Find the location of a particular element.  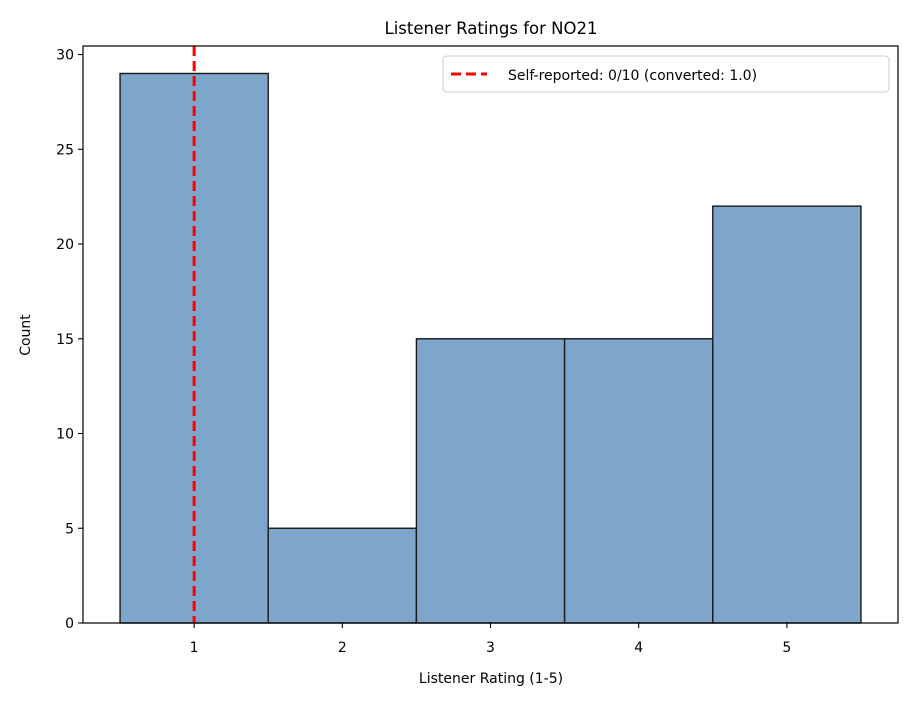

y-tick-label: 20 is located at coordinates (65, 245).